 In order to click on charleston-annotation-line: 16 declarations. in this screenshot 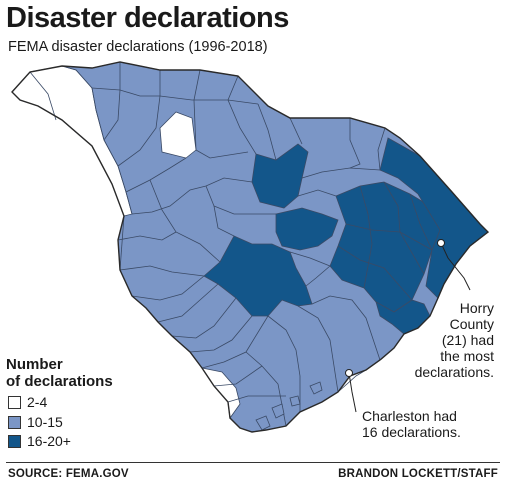, I will do `click(411, 432)`.